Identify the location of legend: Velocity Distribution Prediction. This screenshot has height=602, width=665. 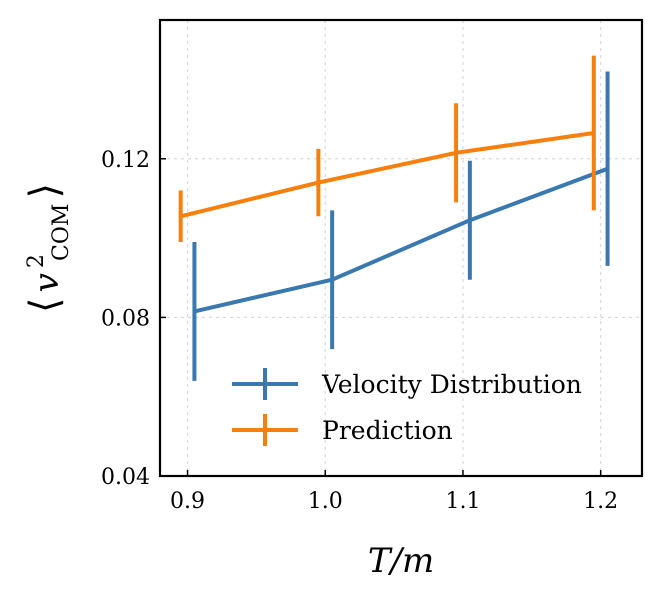
(407, 407).